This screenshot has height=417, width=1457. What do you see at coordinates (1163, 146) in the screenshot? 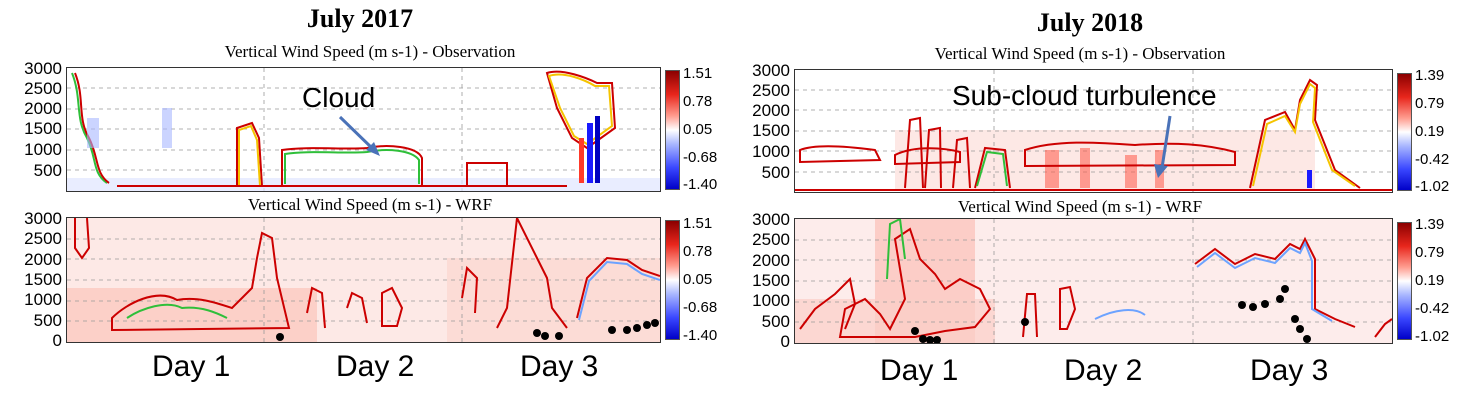
I see `annotation-arrow-turbulence` at bounding box center [1163, 146].